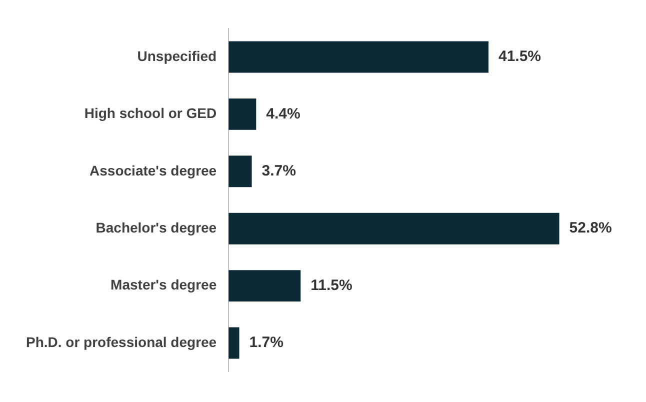 This screenshot has width=646, height=402. What do you see at coordinates (520, 57) in the screenshot?
I see `data-label: 41.5%` at bounding box center [520, 57].